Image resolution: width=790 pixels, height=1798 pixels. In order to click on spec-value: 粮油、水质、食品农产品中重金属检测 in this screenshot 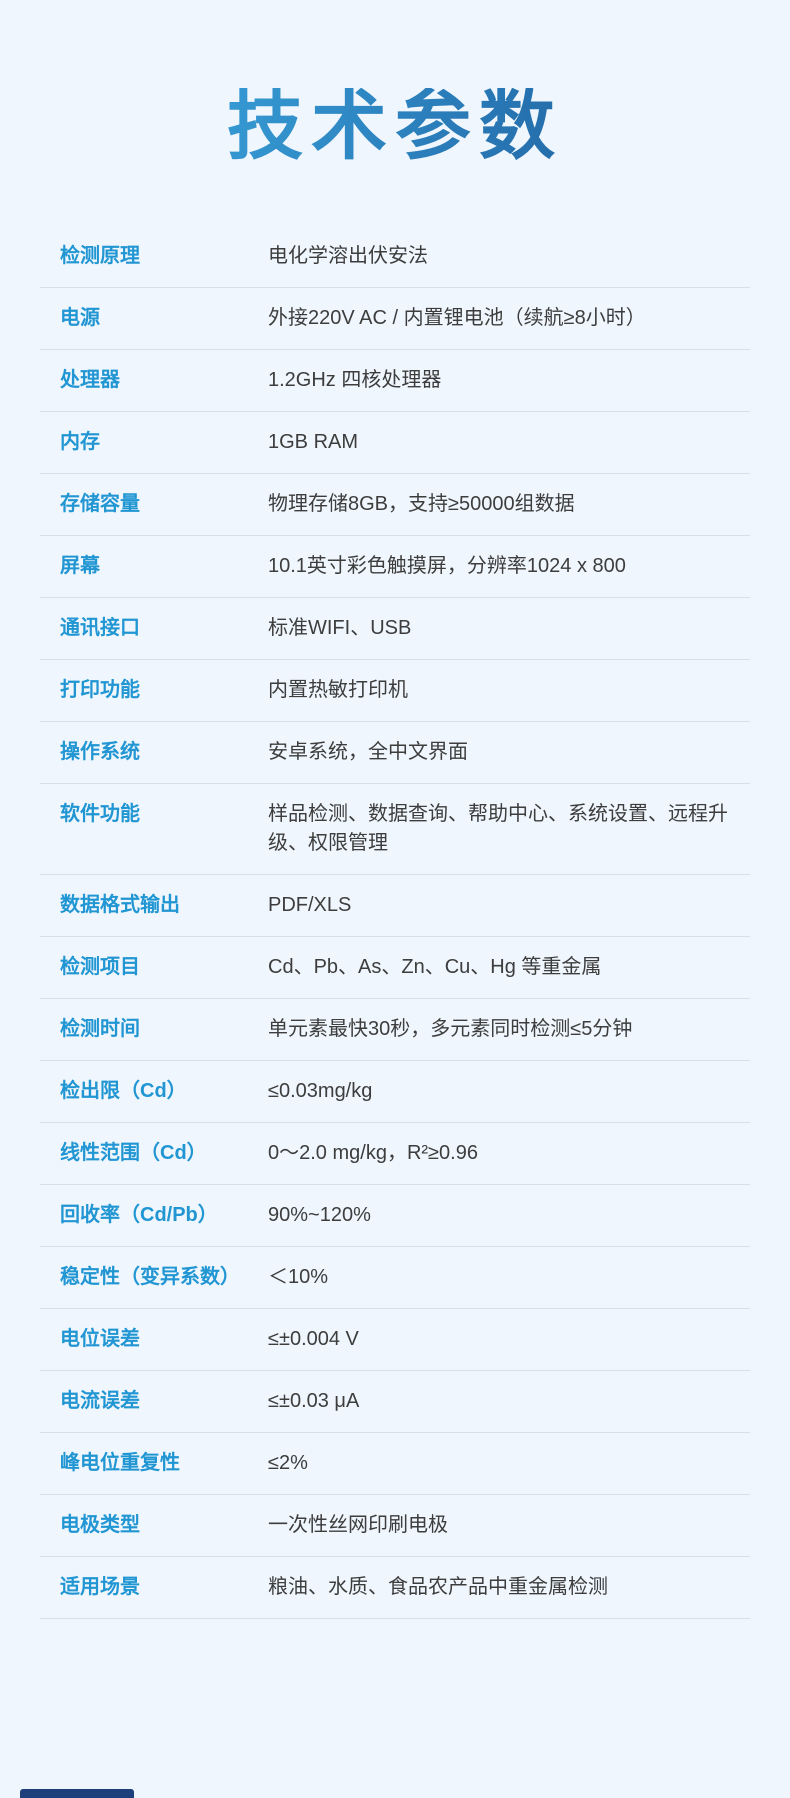, I will do `click(438, 1587)`.